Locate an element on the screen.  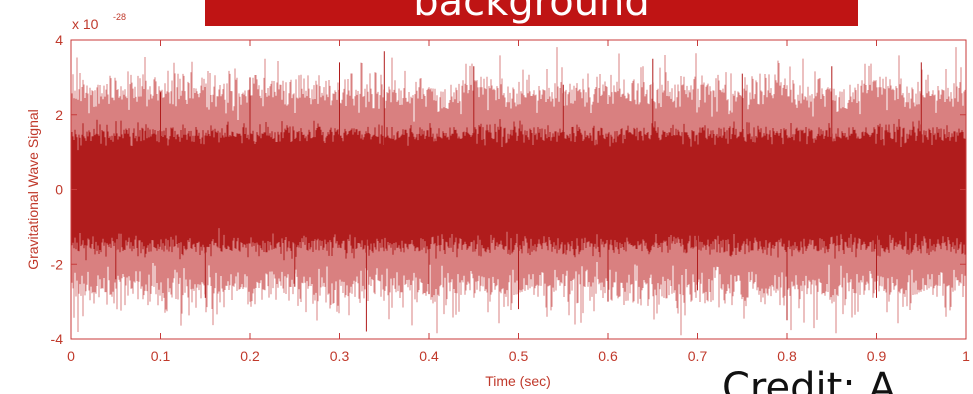
x-tick-label: 0.4 is located at coordinates (429, 356).